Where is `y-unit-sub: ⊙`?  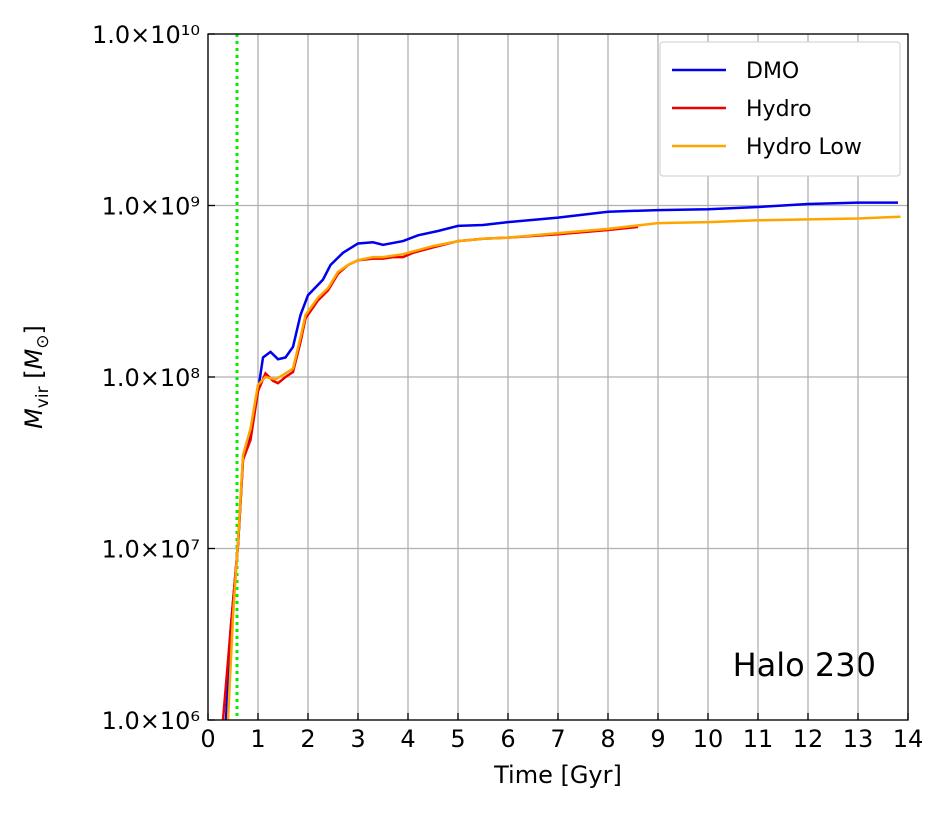 y-unit-sub: ⊙ is located at coordinates (43, 341).